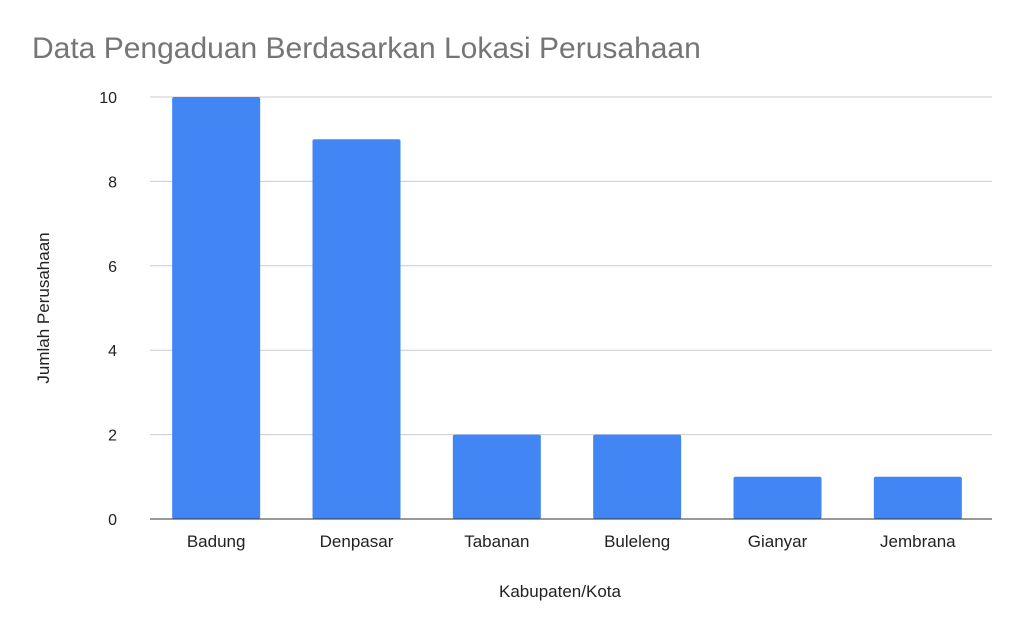 This screenshot has height=638, width=1024. Describe the element at coordinates (216, 308) in the screenshot. I see `bar-badung` at that location.